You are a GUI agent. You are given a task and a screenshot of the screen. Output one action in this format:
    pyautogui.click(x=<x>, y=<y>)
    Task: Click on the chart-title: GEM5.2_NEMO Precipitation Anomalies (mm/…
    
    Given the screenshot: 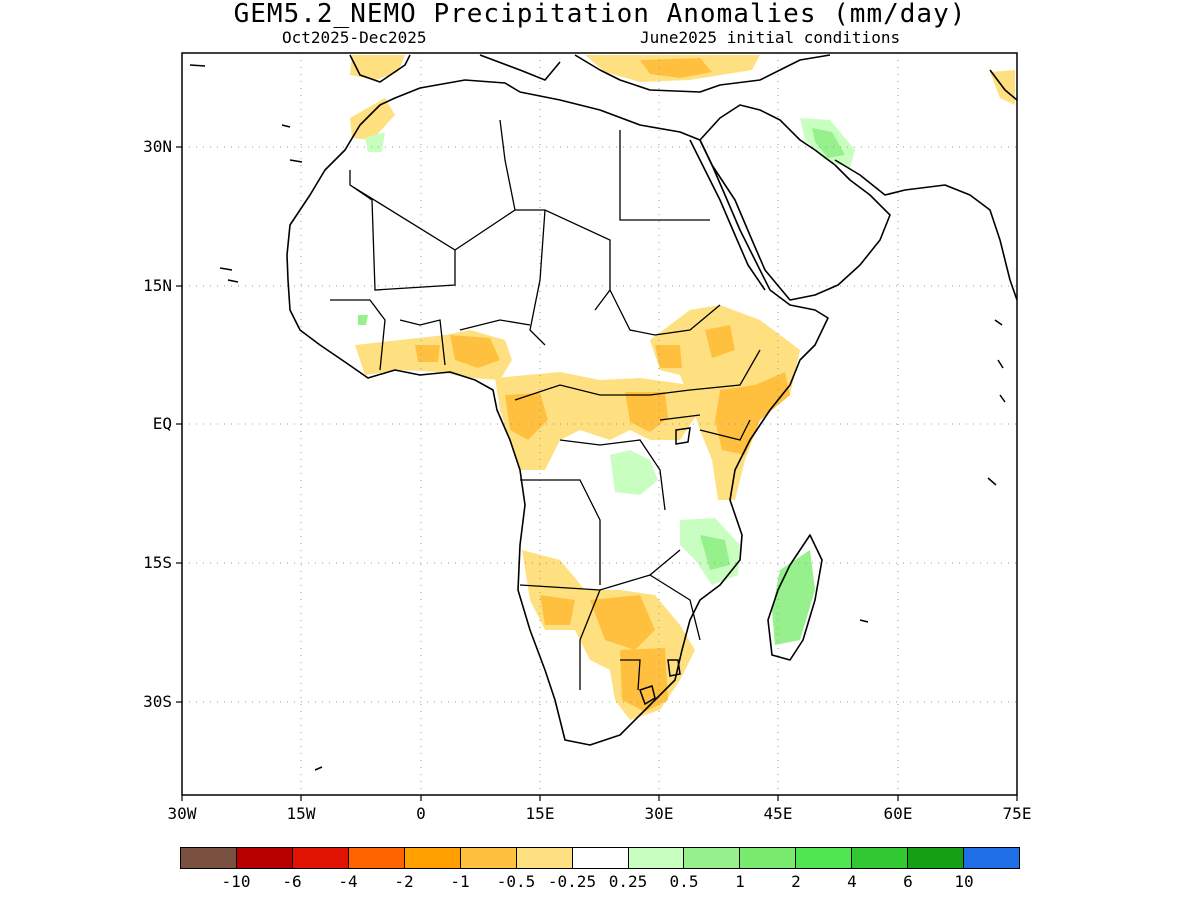 What is the action you would take?
    pyautogui.click(x=600, y=14)
    